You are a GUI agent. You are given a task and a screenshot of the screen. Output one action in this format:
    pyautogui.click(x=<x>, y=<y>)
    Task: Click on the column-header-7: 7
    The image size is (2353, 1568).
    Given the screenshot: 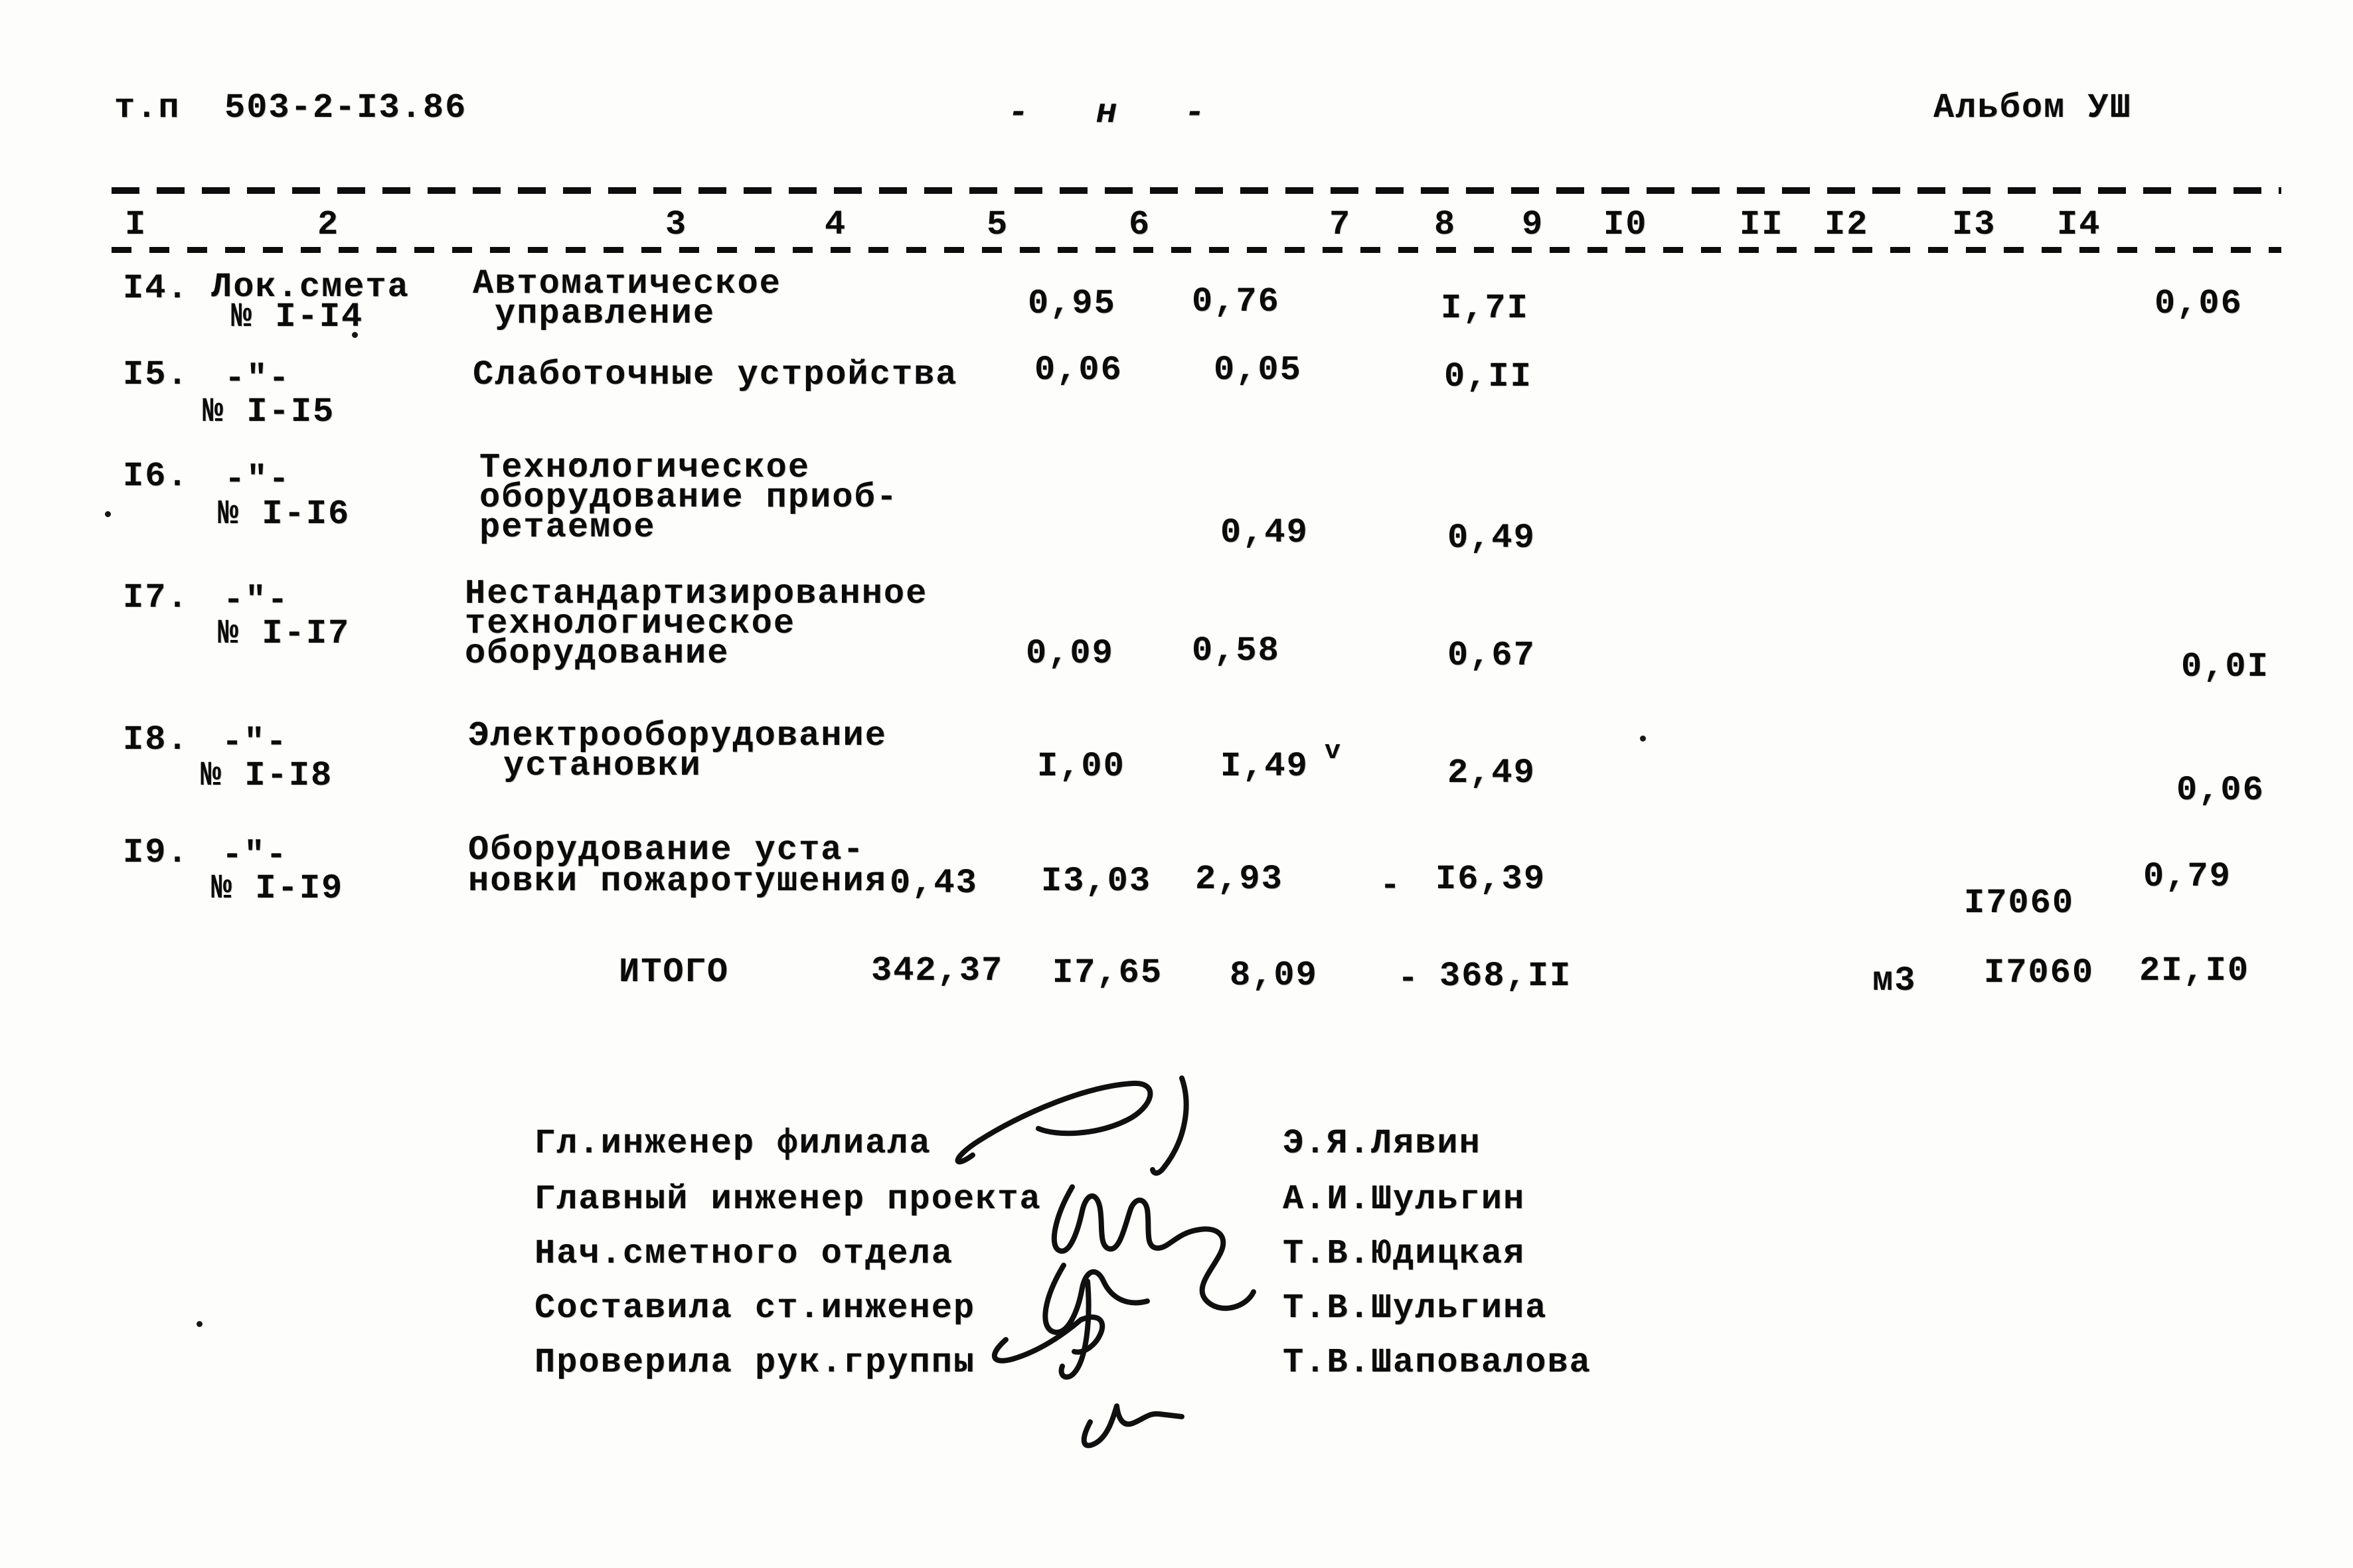 What is the action you would take?
    pyautogui.click(x=1341, y=225)
    